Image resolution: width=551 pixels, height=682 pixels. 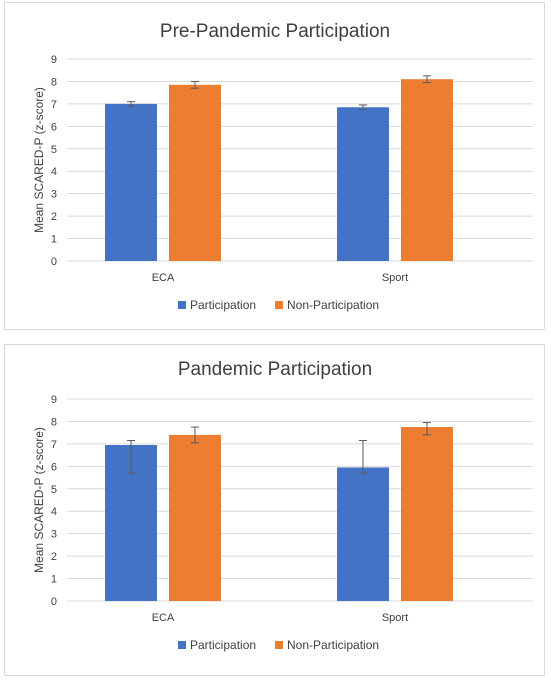 What do you see at coordinates (275, 369) in the screenshot?
I see `chart-title: Pandemic Participation` at bounding box center [275, 369].